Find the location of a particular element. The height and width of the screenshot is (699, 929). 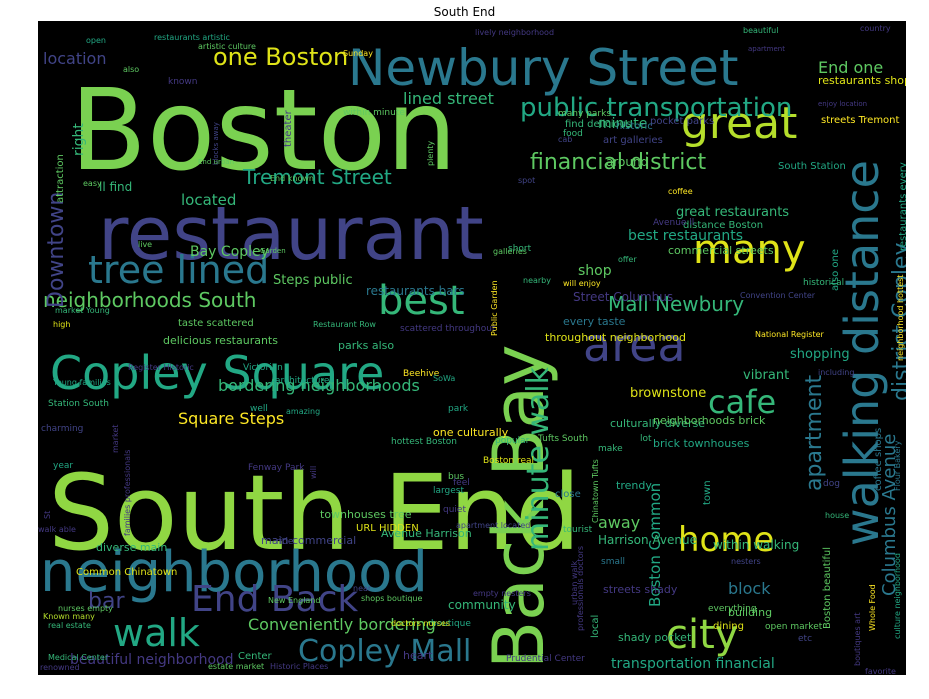

cloud-word: families professionals is located at coordinates (127, 493).